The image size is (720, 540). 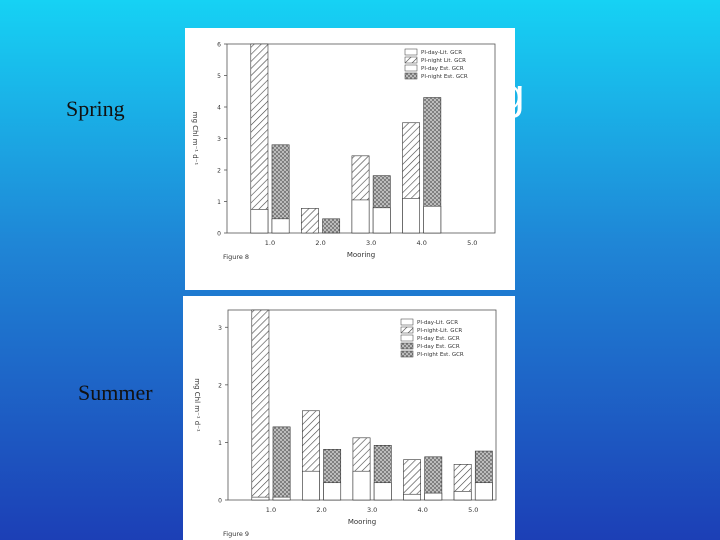 I want to click on y-tick-label: 4, so click(x=219, y=108).